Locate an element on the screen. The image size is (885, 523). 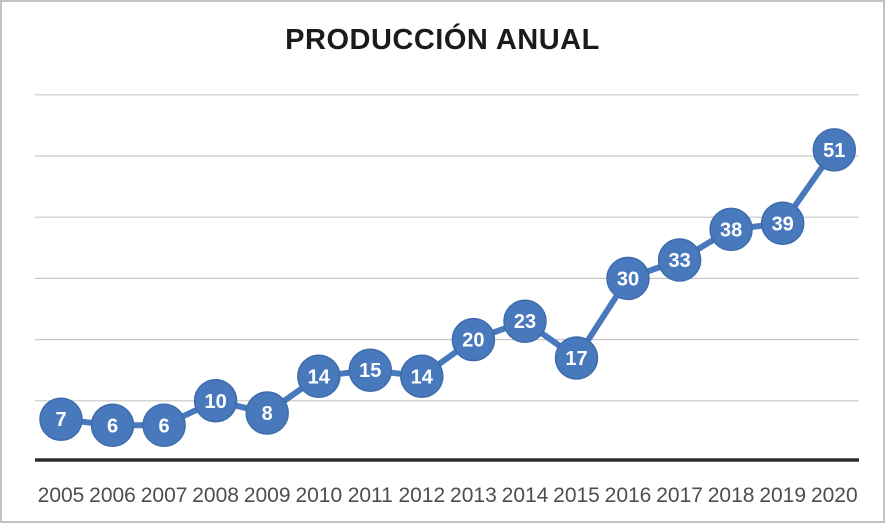
x-tick-label: 2008 is located at coordinates (215, 495).